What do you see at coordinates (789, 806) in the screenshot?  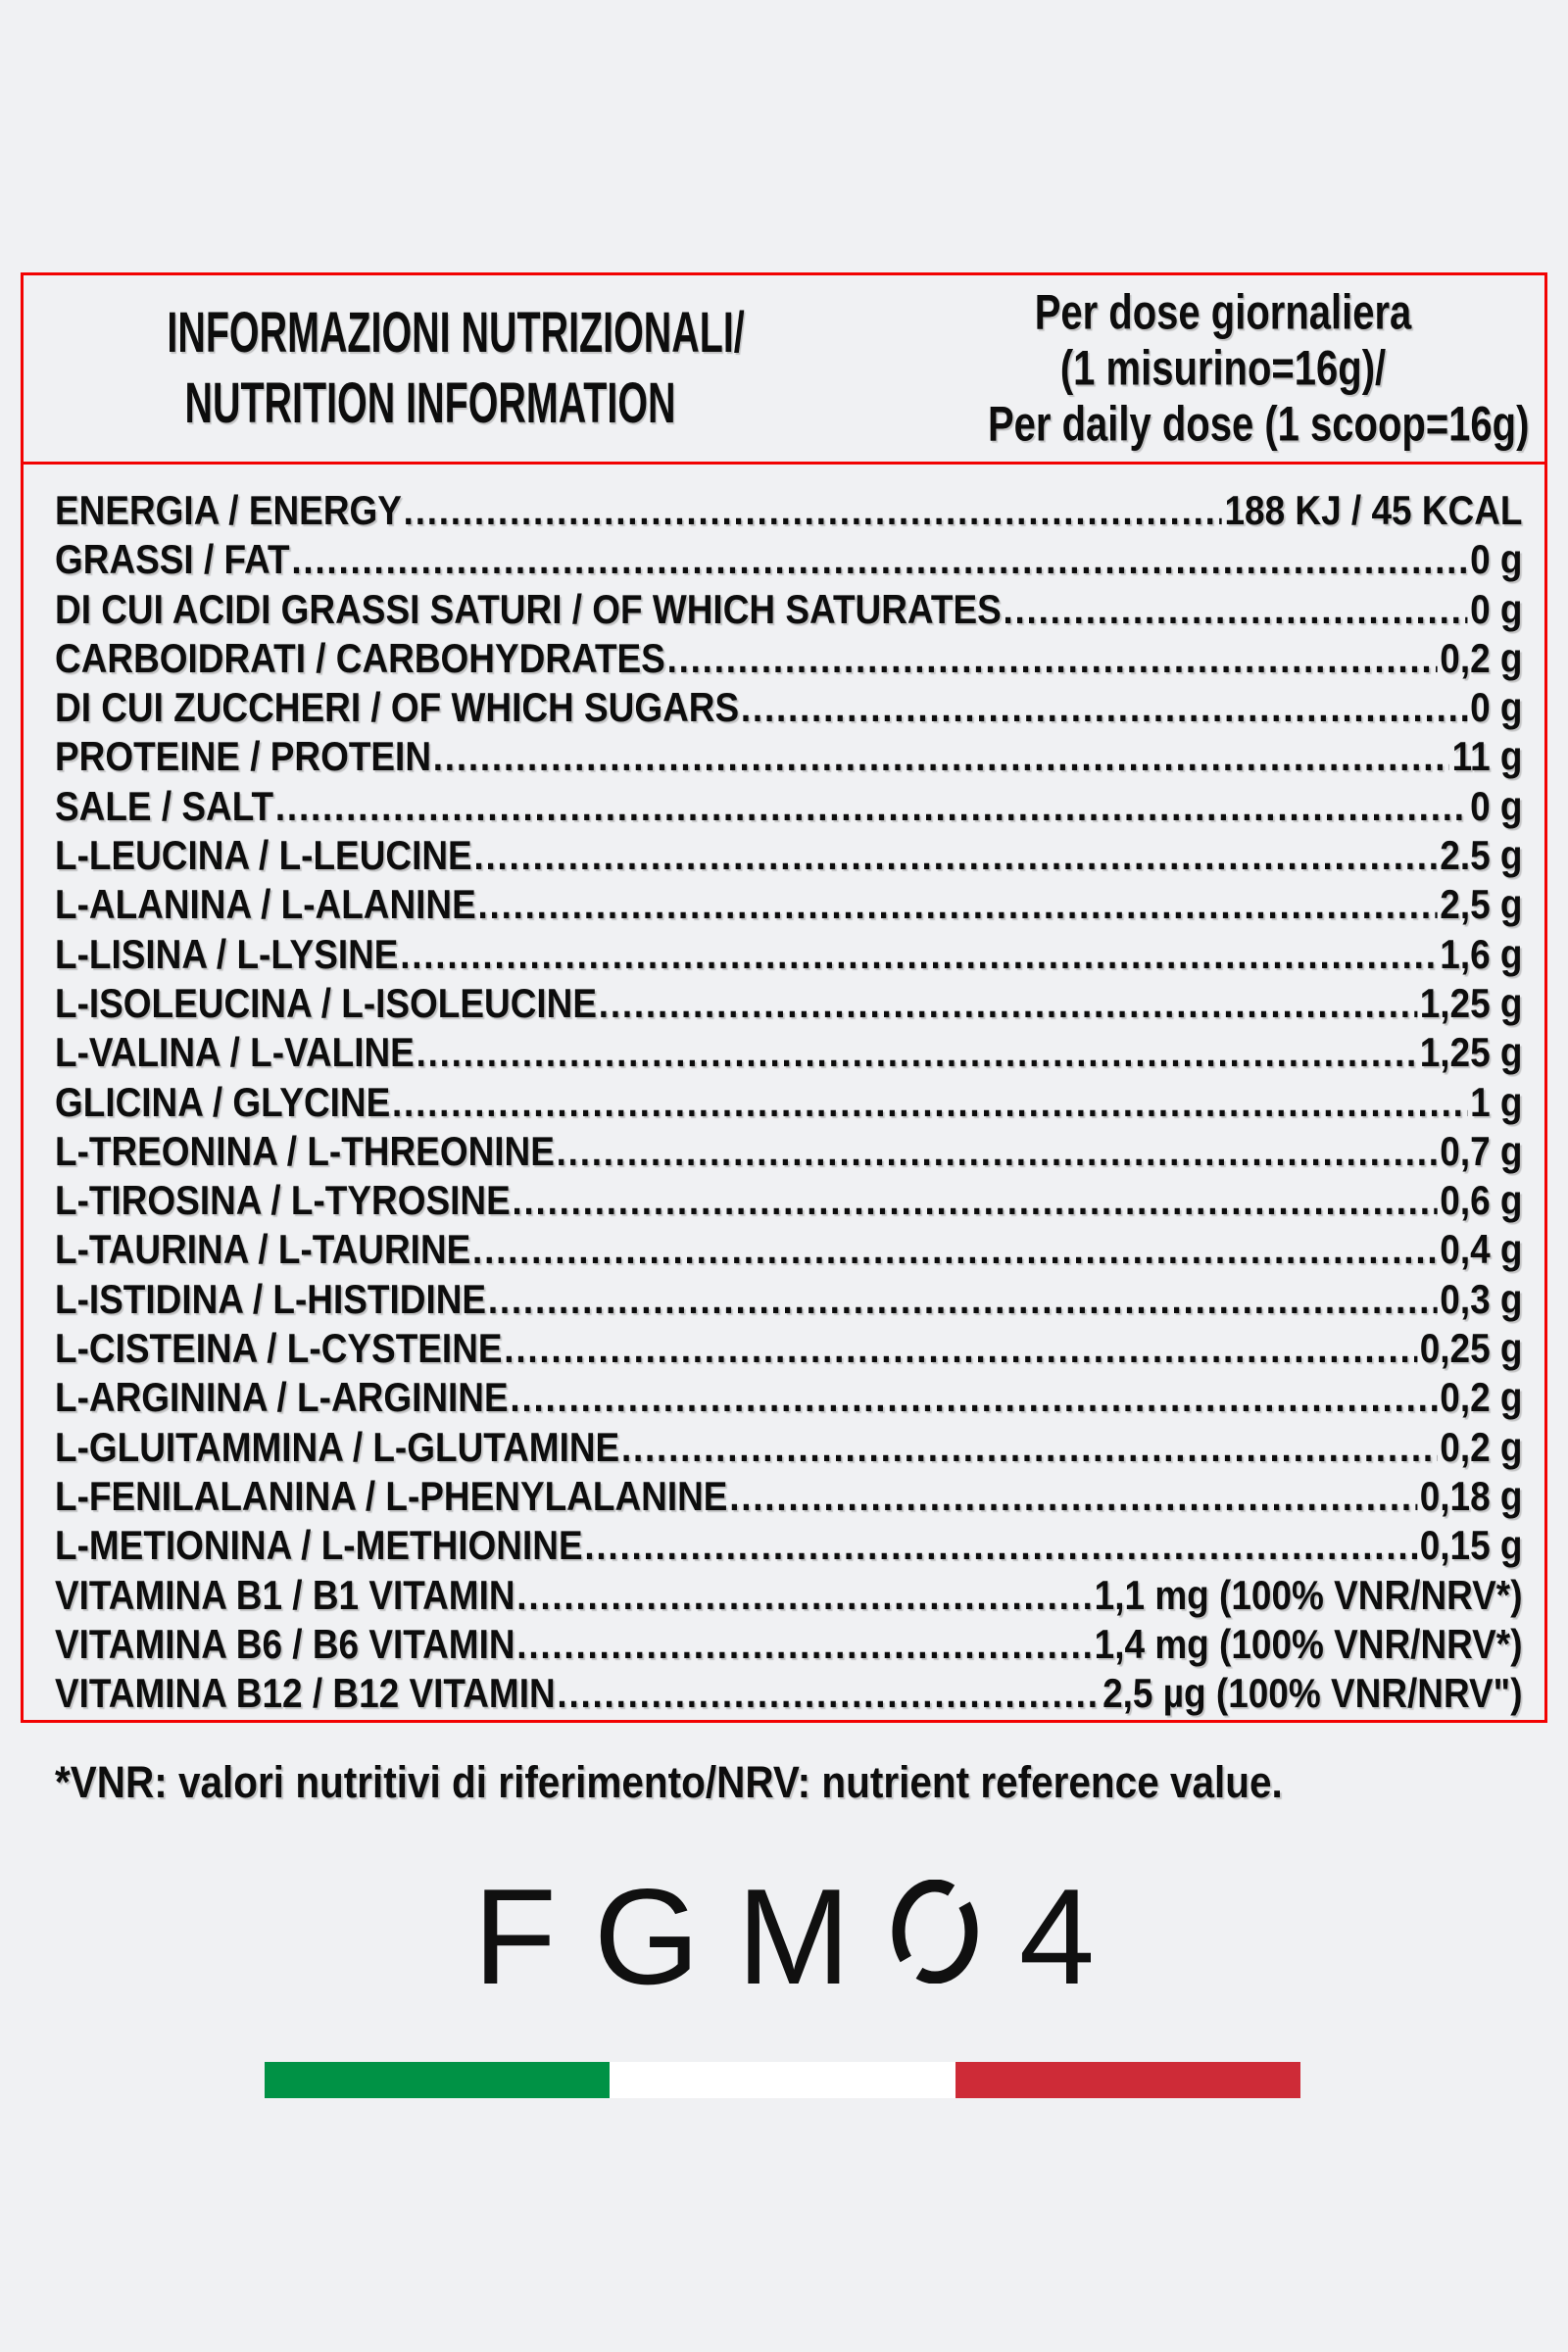 I see `table-row: SALE / SALT 0 g` at bounding box center [789, 806].